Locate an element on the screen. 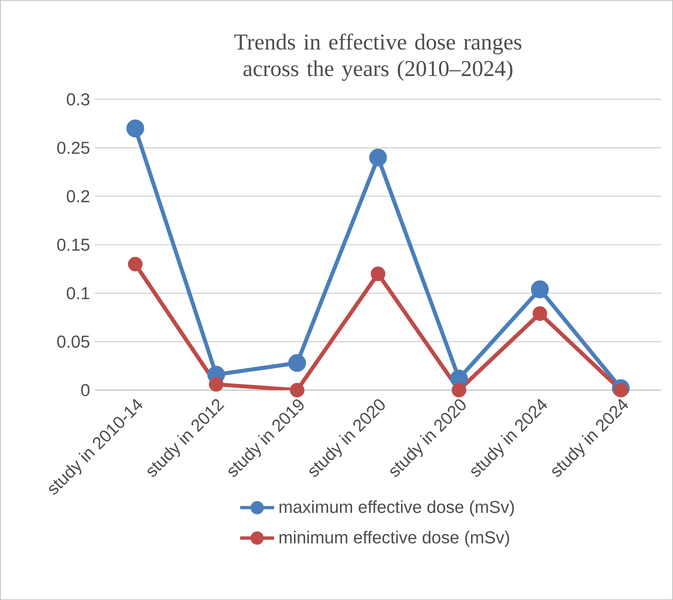 Image resolution: width=673 pixels, height=600 pixels. y-tick-label: 0.3 is located at coordinates (78, 99).